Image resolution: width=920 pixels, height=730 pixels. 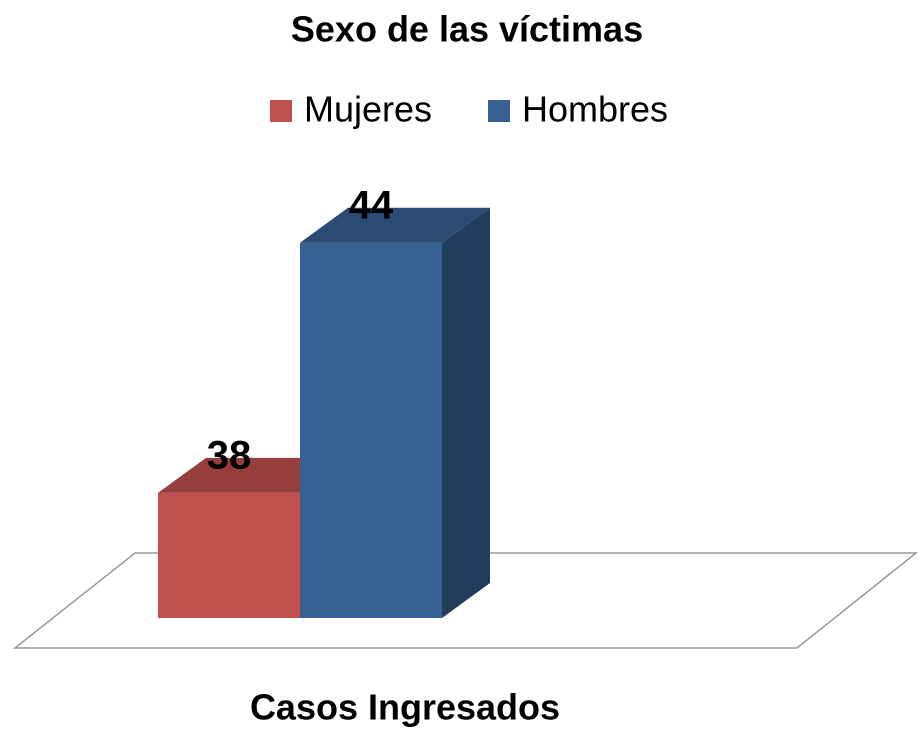 I want to click on bar-top, so click(x=395, y=225).